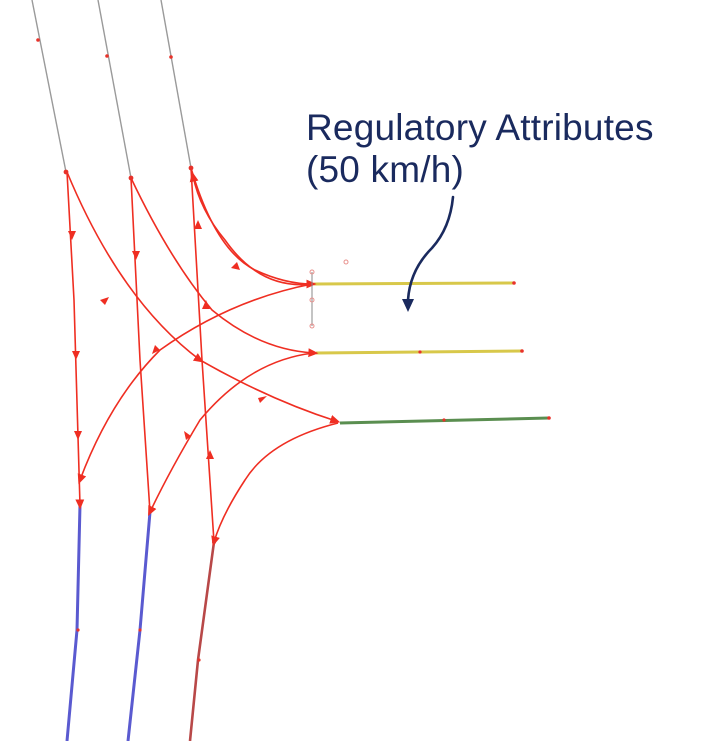 This screenshot has width=728, height=741. I want to click on connector-top-to-left, so click(195, 384).